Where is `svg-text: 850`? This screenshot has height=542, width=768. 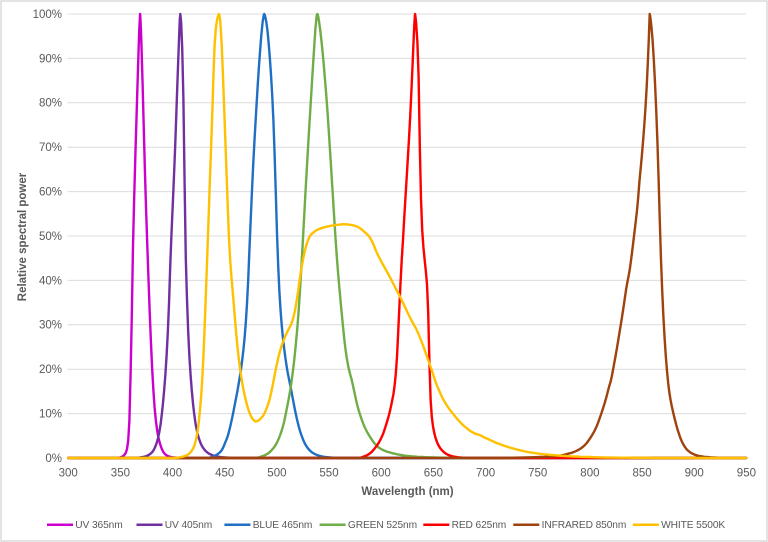 svg-text: 850 is located at coordinates (642, 474).